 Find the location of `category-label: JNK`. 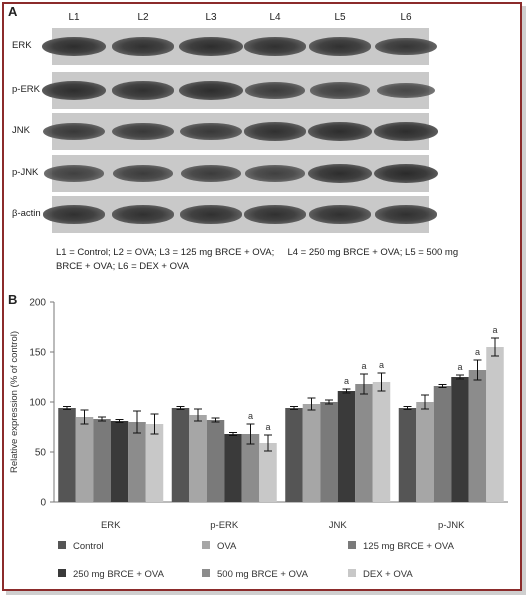

category-label: JNK is located at coordinates (338, 525).